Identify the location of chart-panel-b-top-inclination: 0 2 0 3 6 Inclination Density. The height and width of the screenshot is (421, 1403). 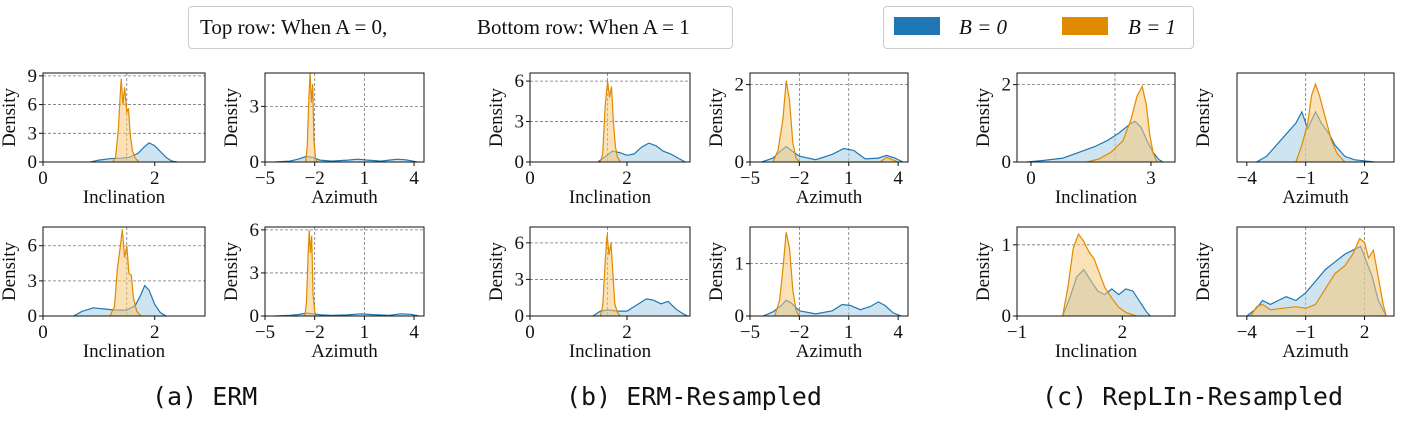
(588, 139).